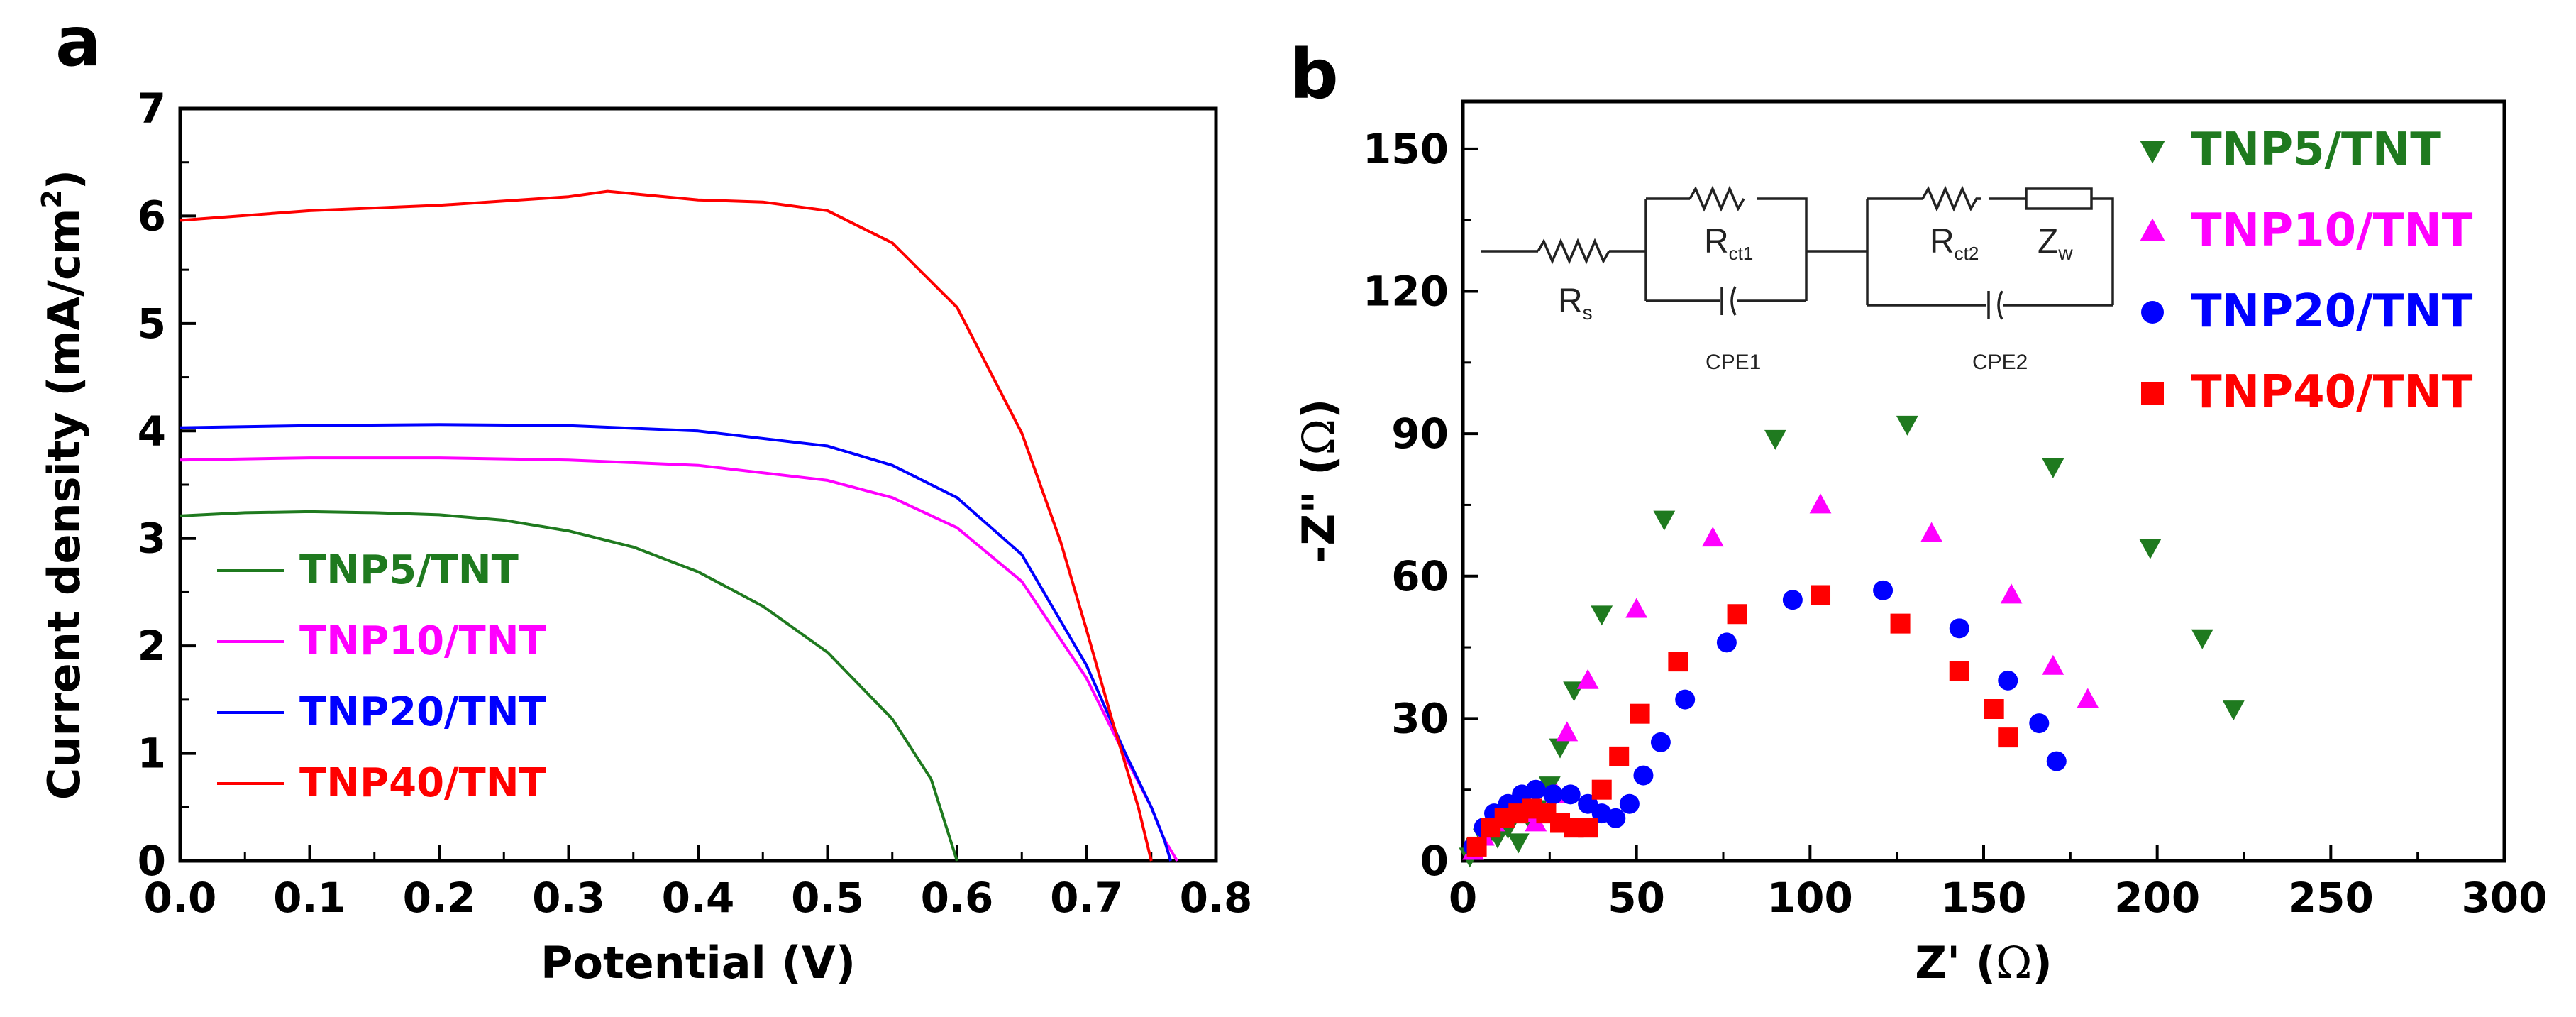 The image size is (2576, 1017). What do you see at coordinates (1990, 252) in the screenshot?
I see `parallel-block-2-wires` at bounding box center [1990, 252].